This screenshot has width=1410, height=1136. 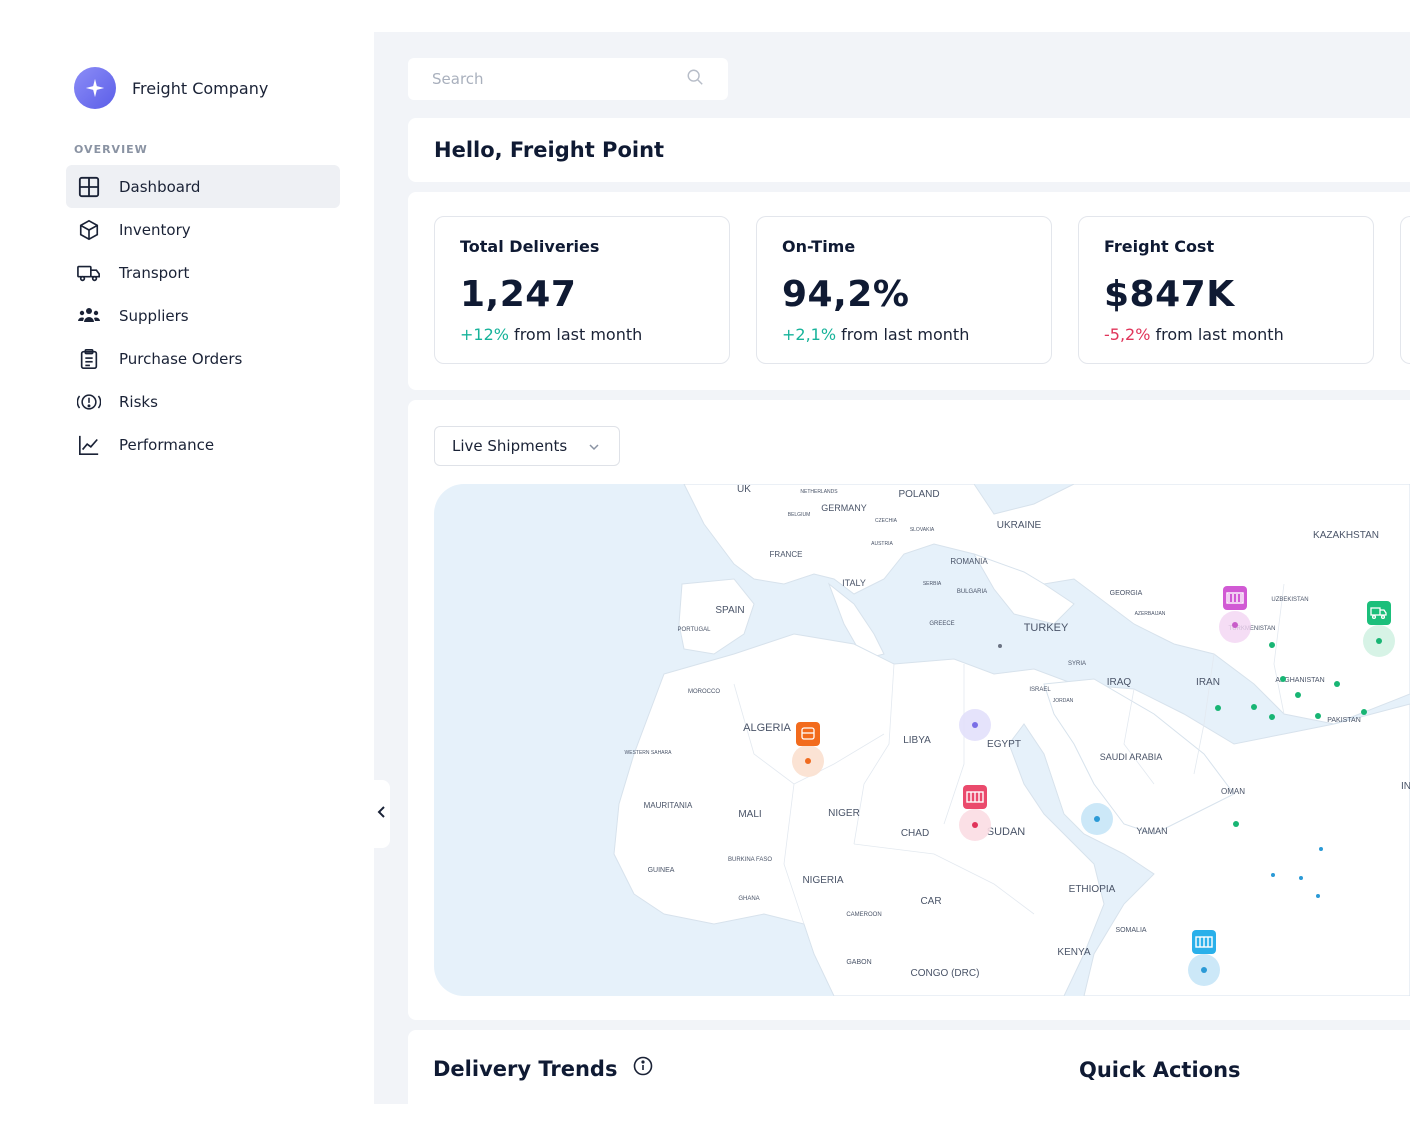 I want to click on sidebar-item-label: Dashboard, so click(x=160, y=186).